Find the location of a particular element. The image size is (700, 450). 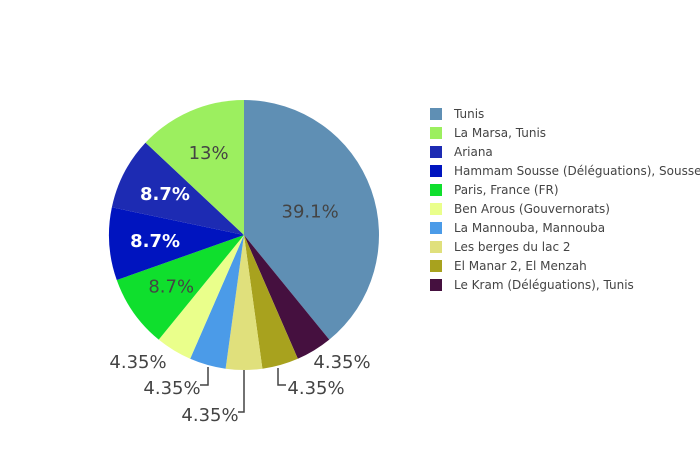

legend-item: La Mannouba, Mannouba is located at coordinates (517, 228).